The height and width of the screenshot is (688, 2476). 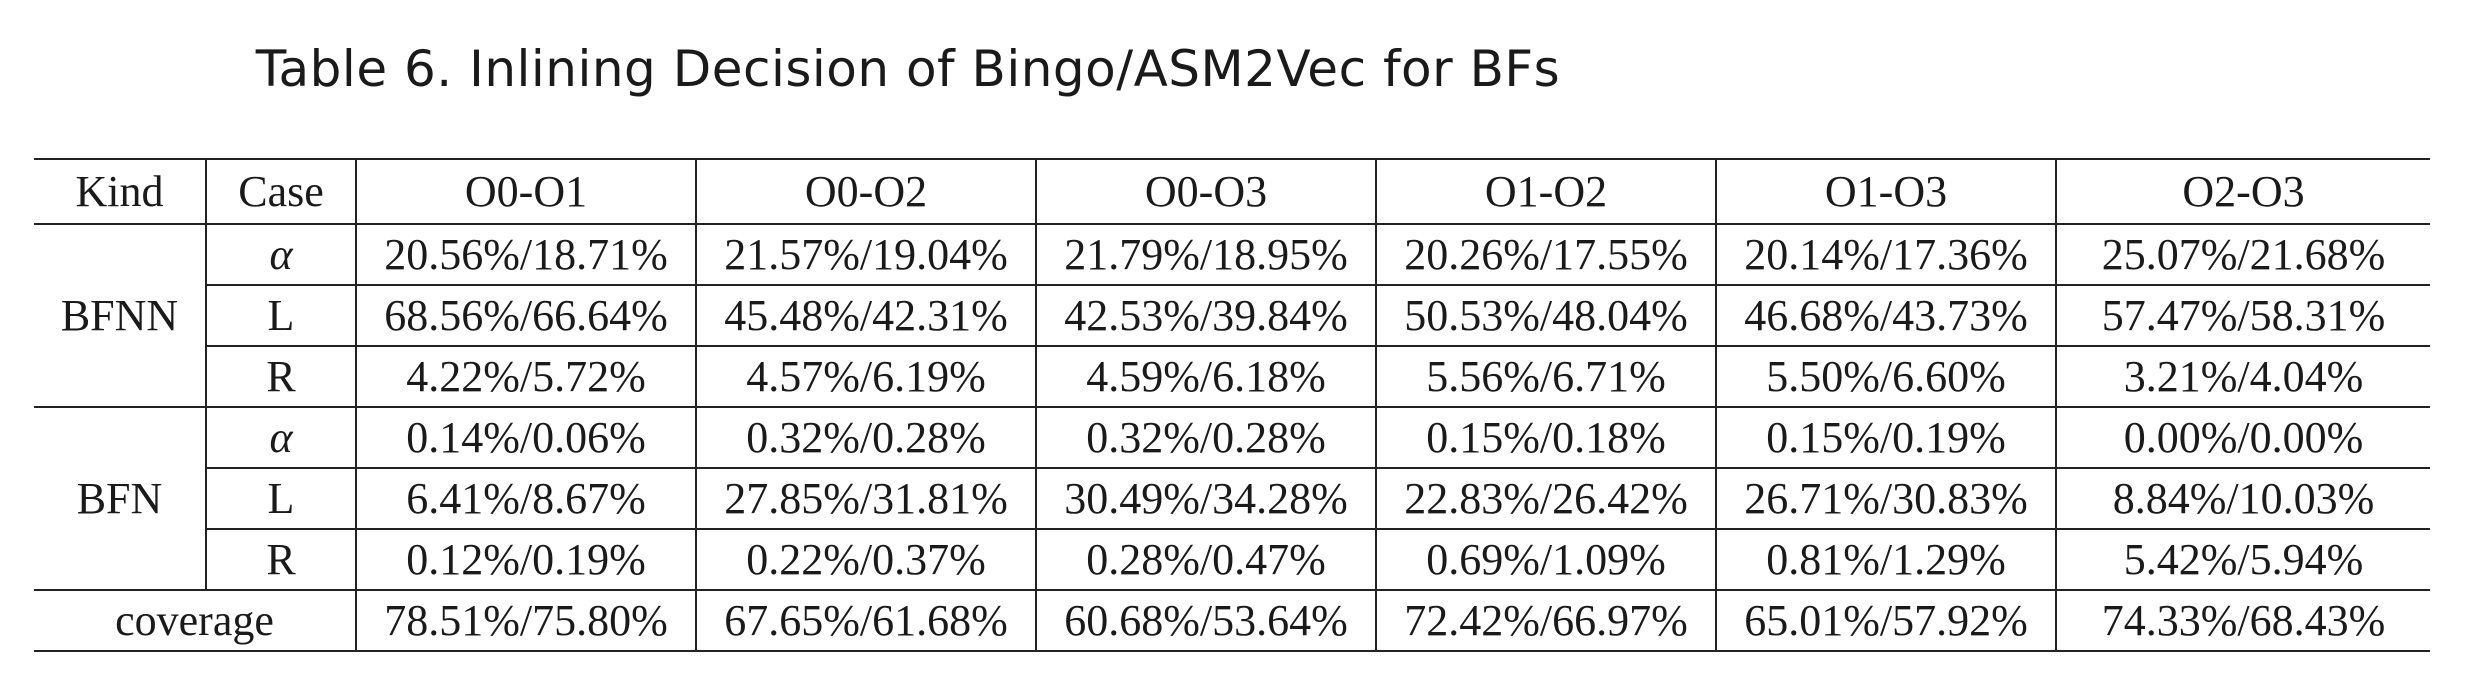 What do you see at coordinates (1206, 376) in the screenshot?
I see `value-cell: 4.59%/6.18%` at bounding box center [1206, 376].